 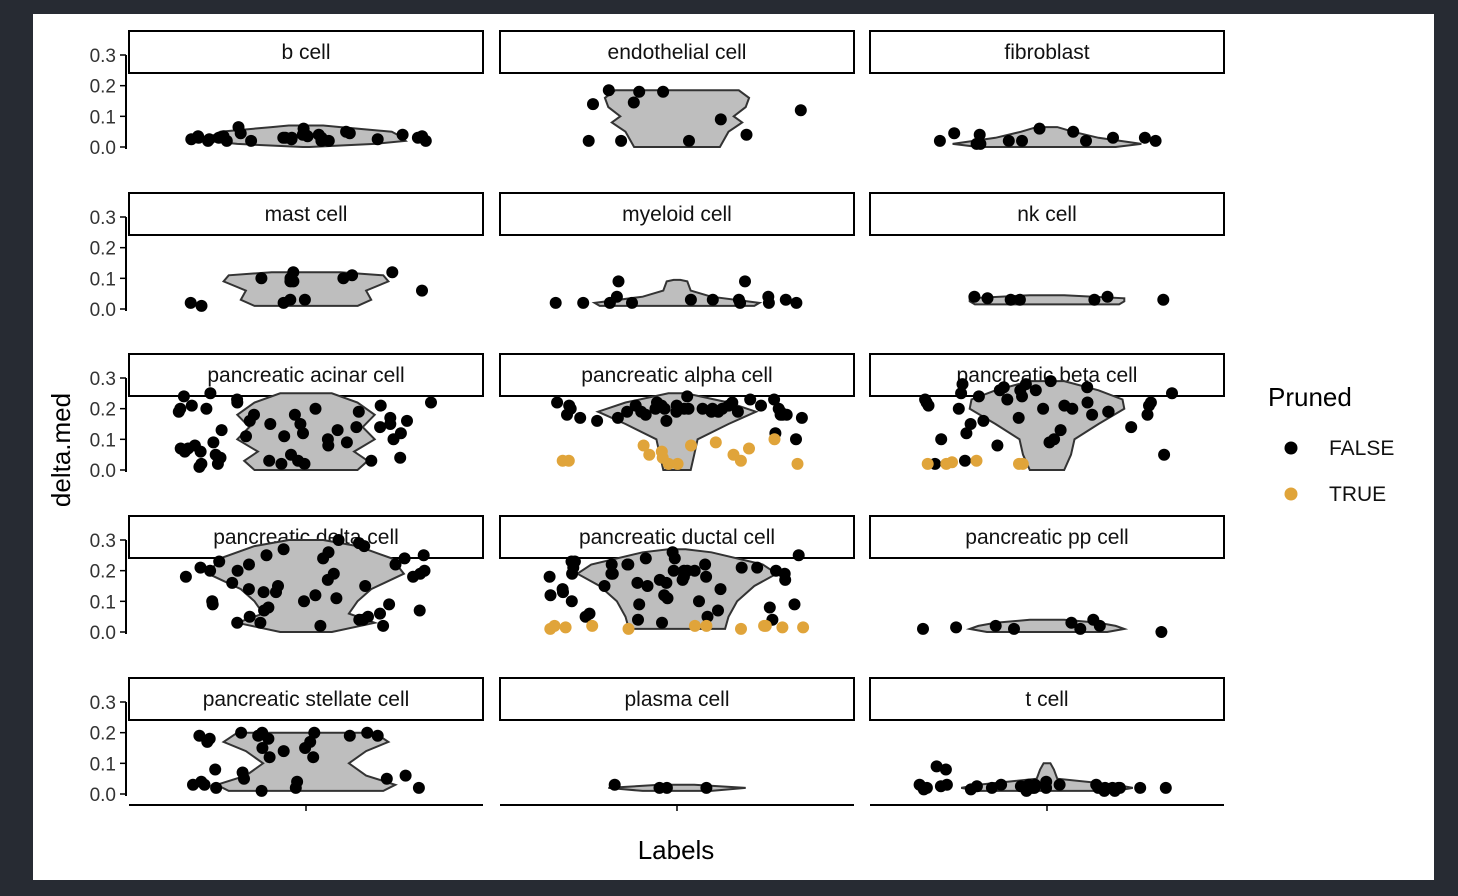 What do you see at coordinates (1361, 448) in the screenshot?
I see `legend-label-false: FALSE` at bounding box center [1361, 448].